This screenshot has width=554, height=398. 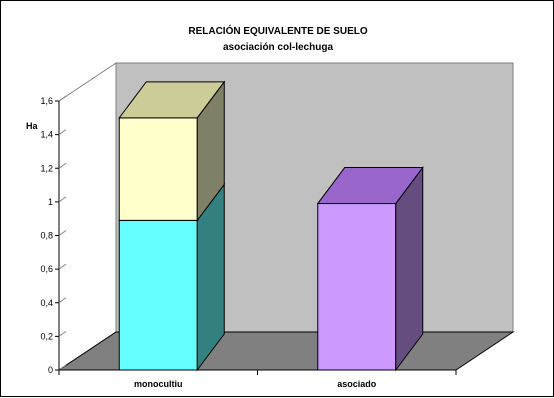 What do you see at coordinates (32, 126) in the screenshot?
I see `y-axis-label: Ha` at bounding box center [32, 126].